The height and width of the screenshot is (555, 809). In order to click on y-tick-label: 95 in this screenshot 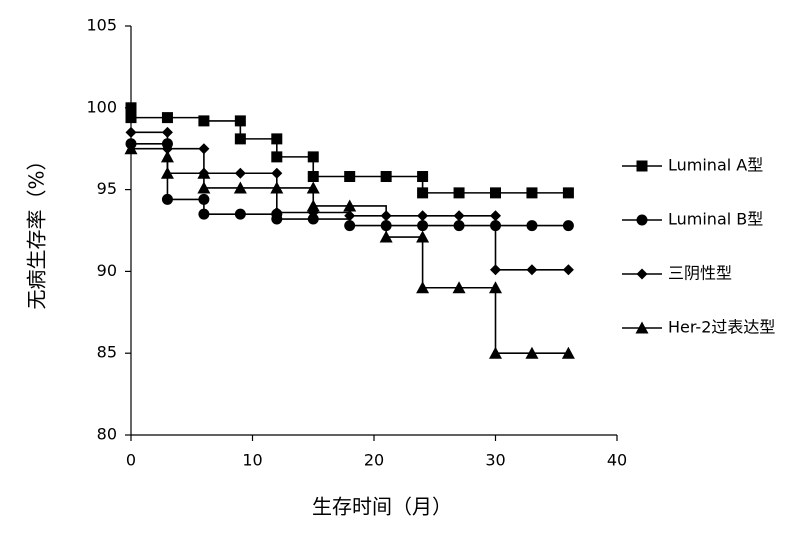, I will do `click(107, 188)`.